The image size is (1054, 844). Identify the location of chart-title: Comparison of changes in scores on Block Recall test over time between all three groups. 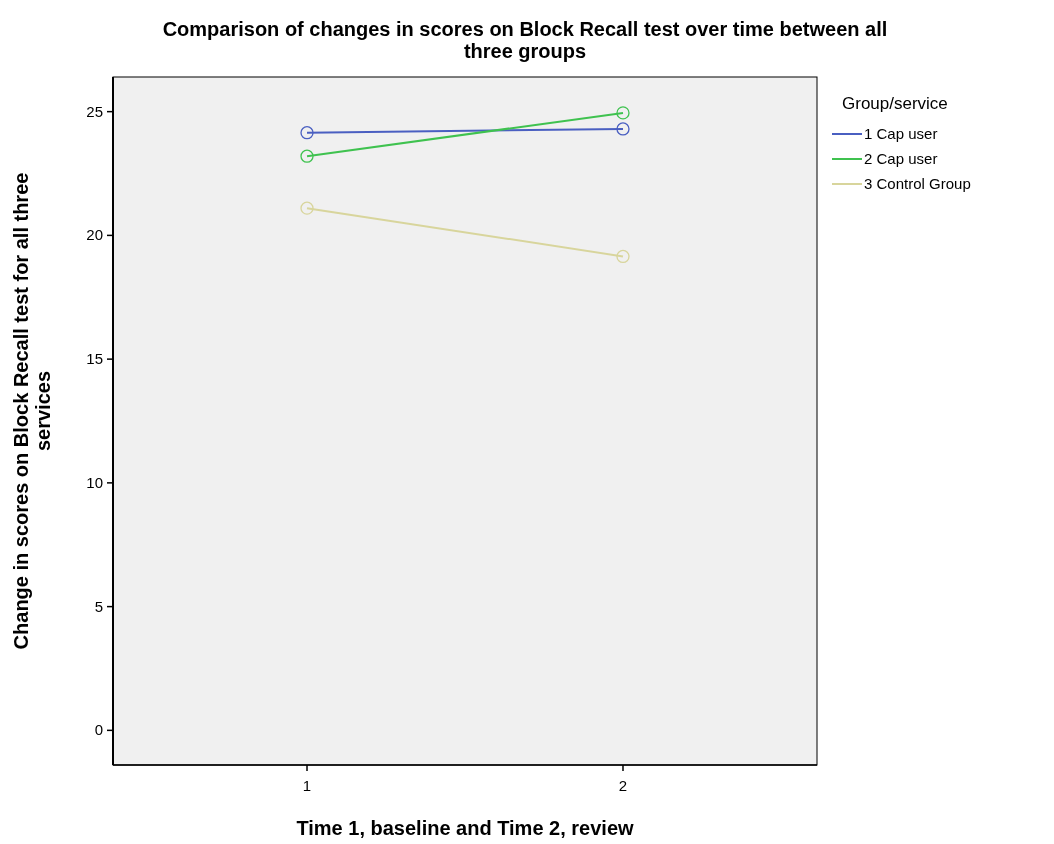
(525, 40).